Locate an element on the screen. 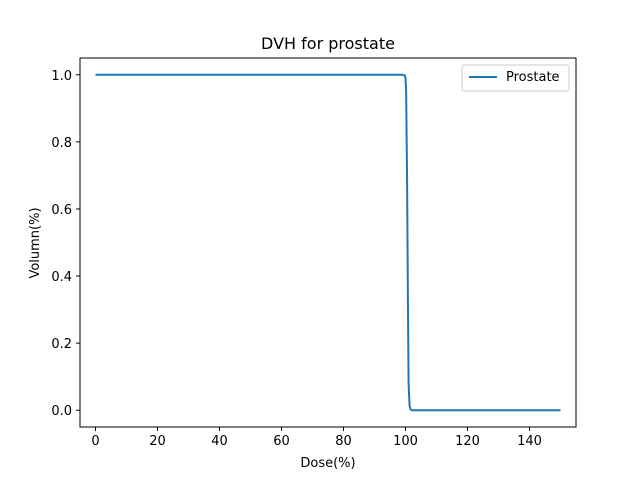  x-tick-label: 60 is located at coordinates (281, 441).